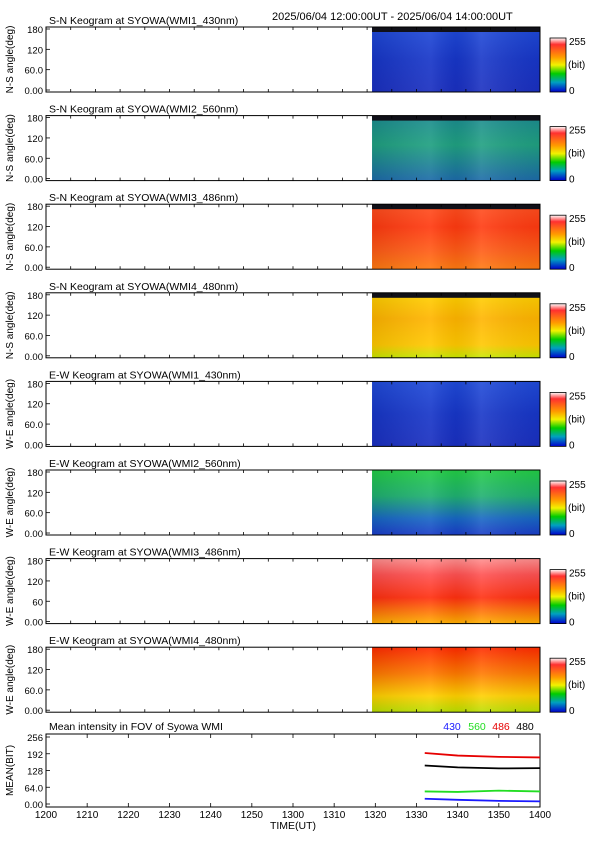 The width and height of the screenshot is (595, 842). I want to click on x-tick-label: 1200, so click(46, 815).